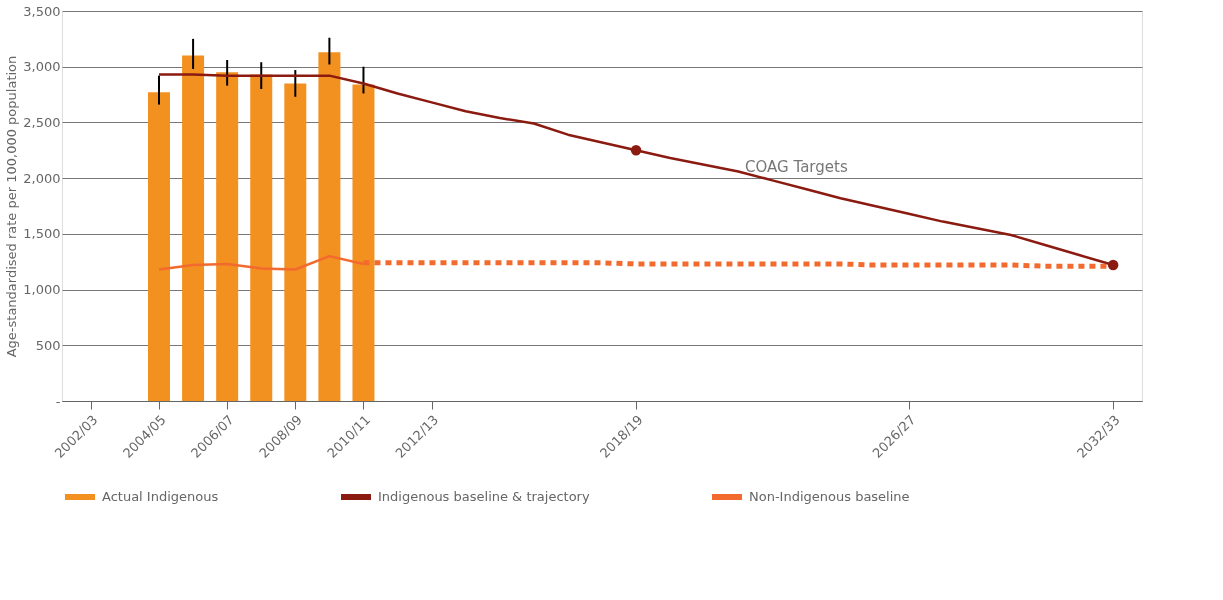 The height and width of the screenshot is (600, 1223). Describe the element at coordinates (42, 11) in the screenshot. I see `y-tick-label: 3,500` at that location.